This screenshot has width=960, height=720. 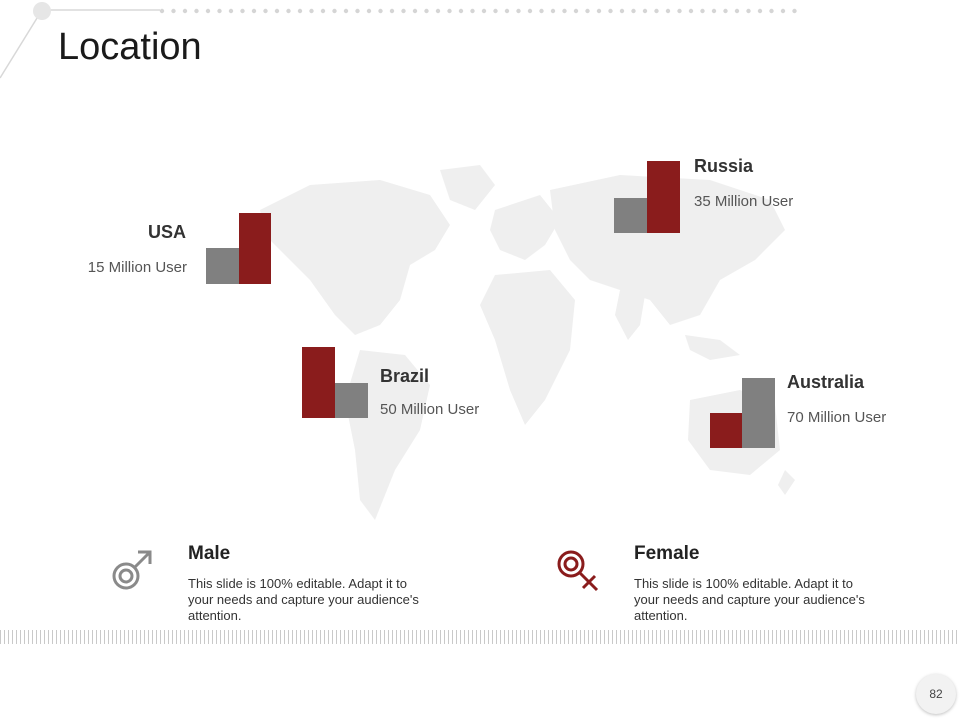 I want to click on country-name-russia: Russia, so click(x=724, y=166).